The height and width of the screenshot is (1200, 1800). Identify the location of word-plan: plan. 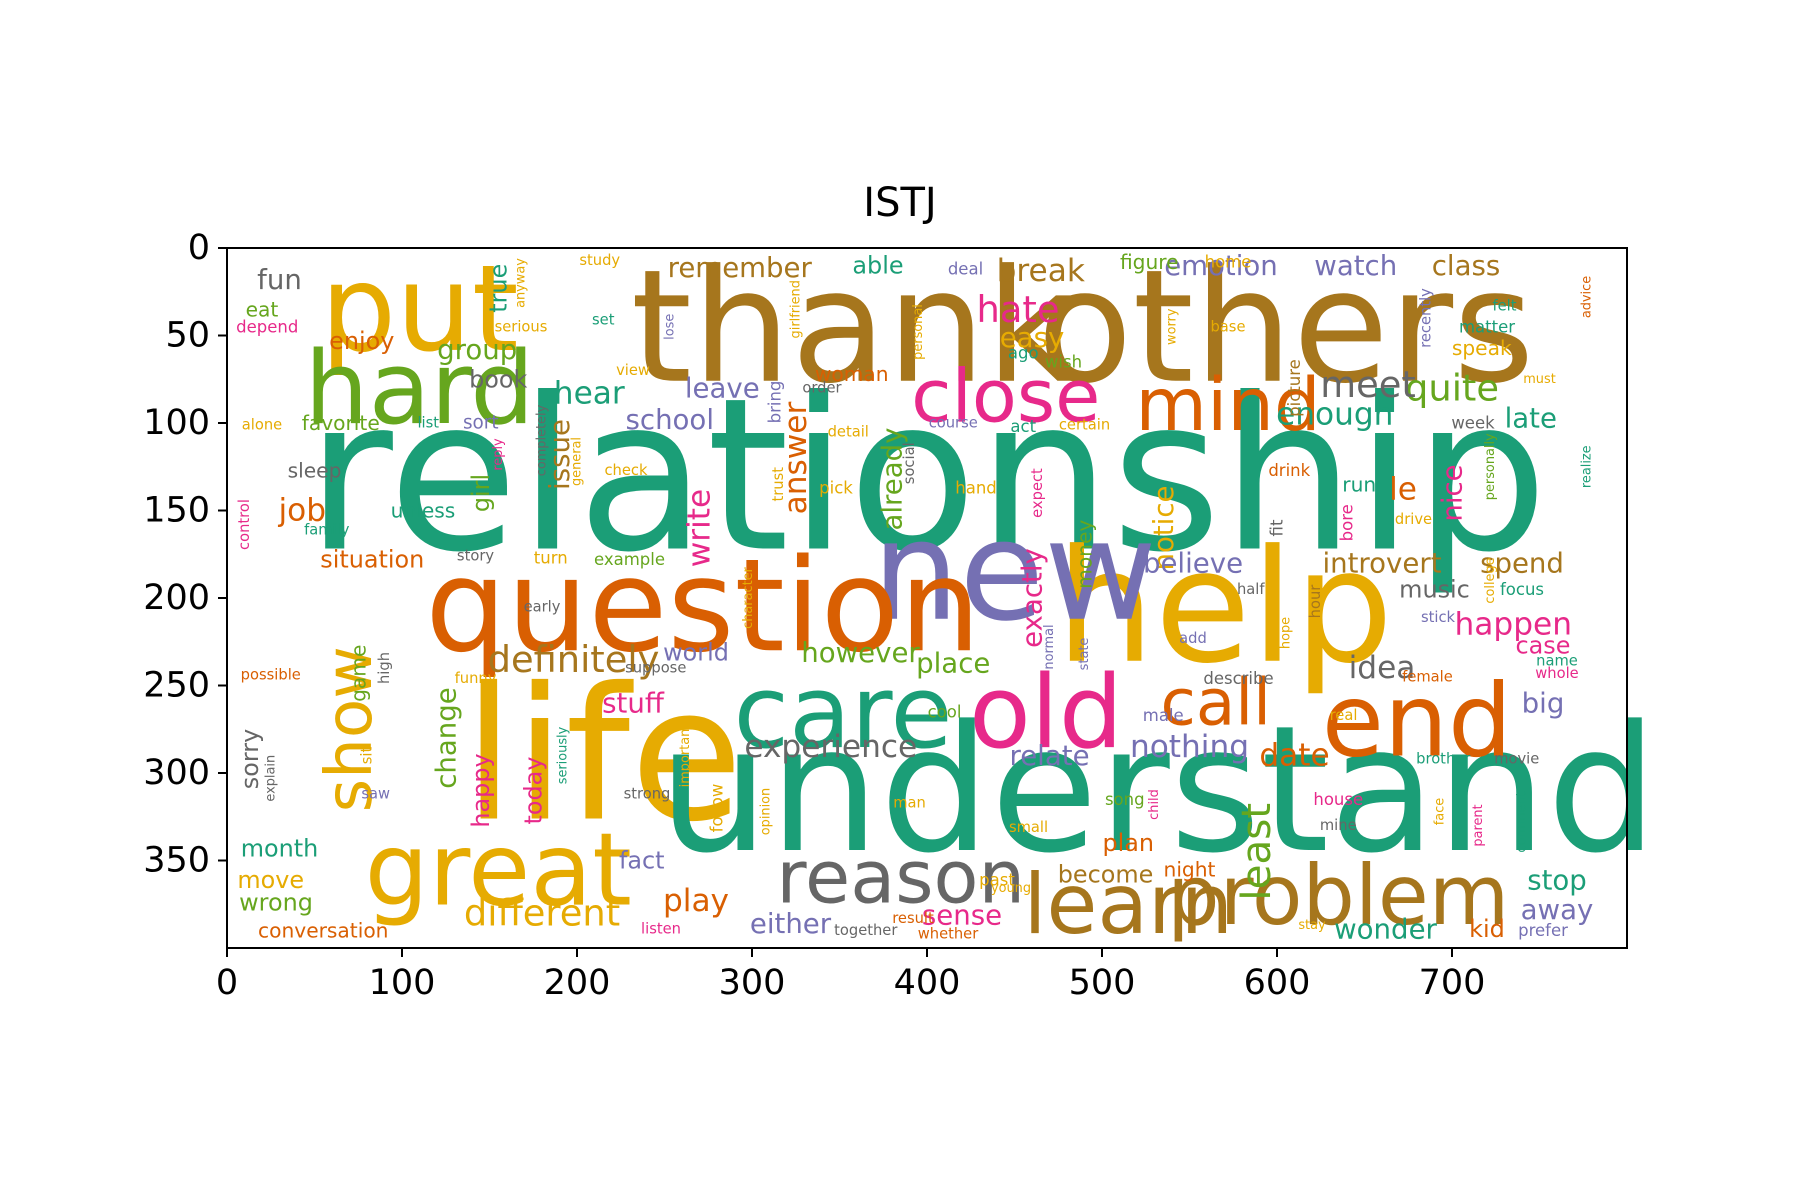
(1128, 843).